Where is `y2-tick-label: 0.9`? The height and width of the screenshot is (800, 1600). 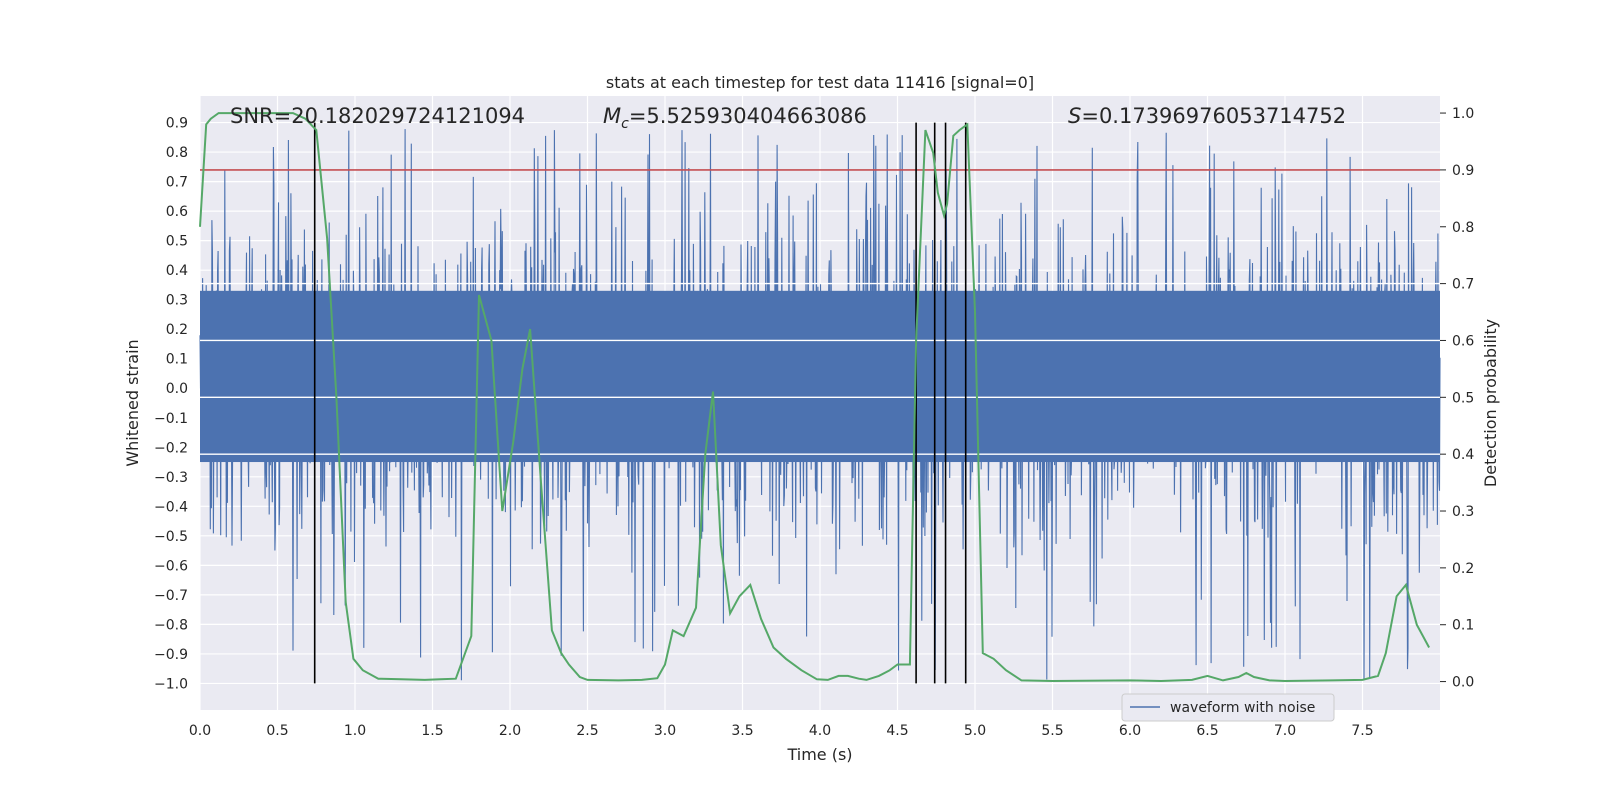
y2-tick-label: 0.9 is located at coordinates (1463, 171).